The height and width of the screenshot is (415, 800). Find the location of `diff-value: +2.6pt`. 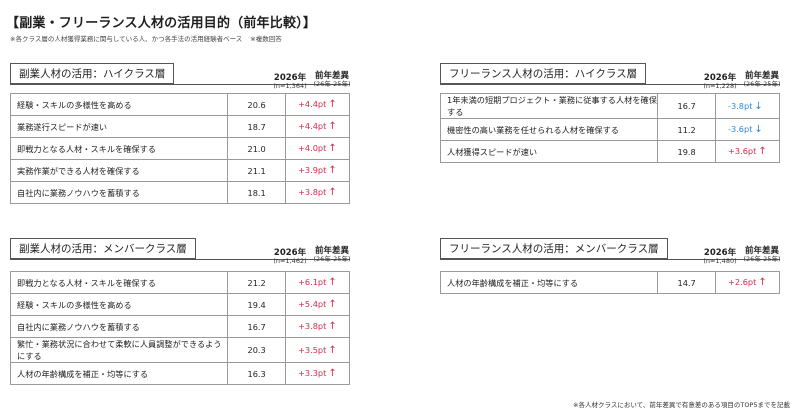

diff-value: +2.6pt is located at coordinates (742, 282).